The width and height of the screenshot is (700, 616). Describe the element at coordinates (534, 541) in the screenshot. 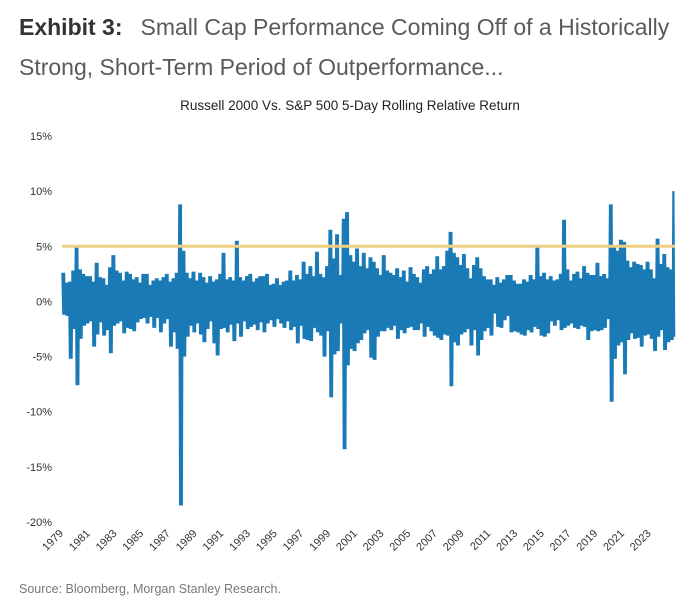

I see `x-tick-label: 2015` at that location.